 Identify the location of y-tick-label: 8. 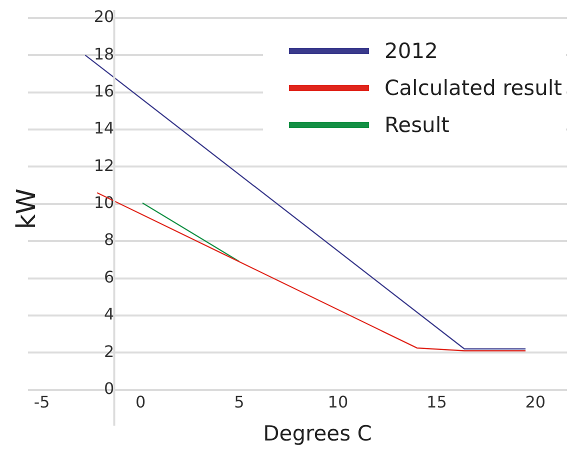
(109, 240).